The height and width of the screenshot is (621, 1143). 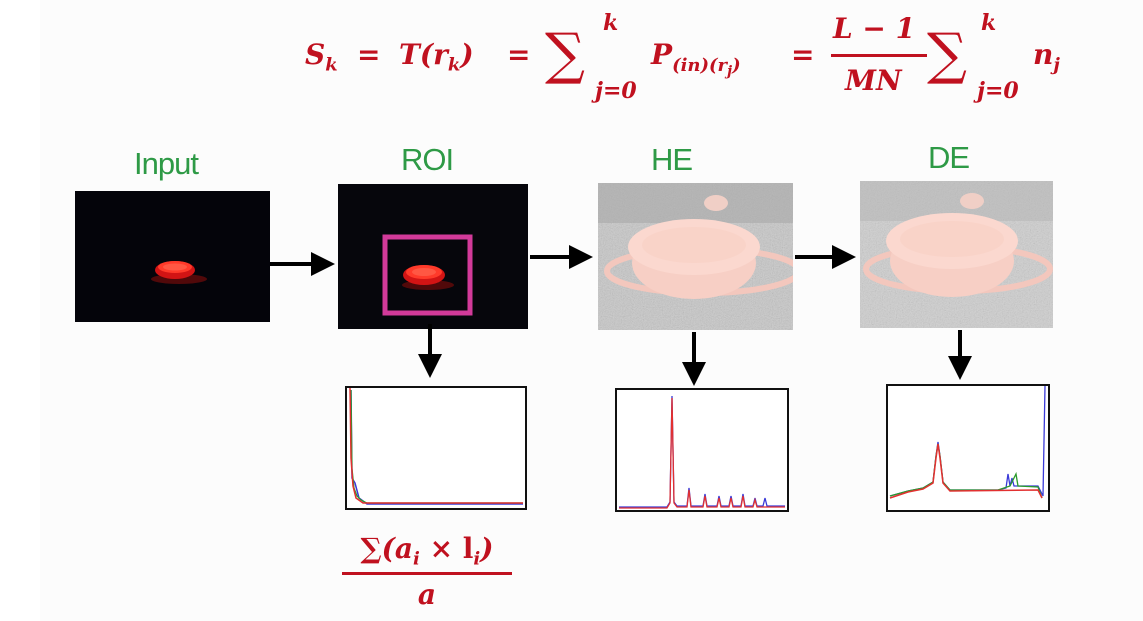 I want to click on sum2-upper: k, so click(x=989, y=23).